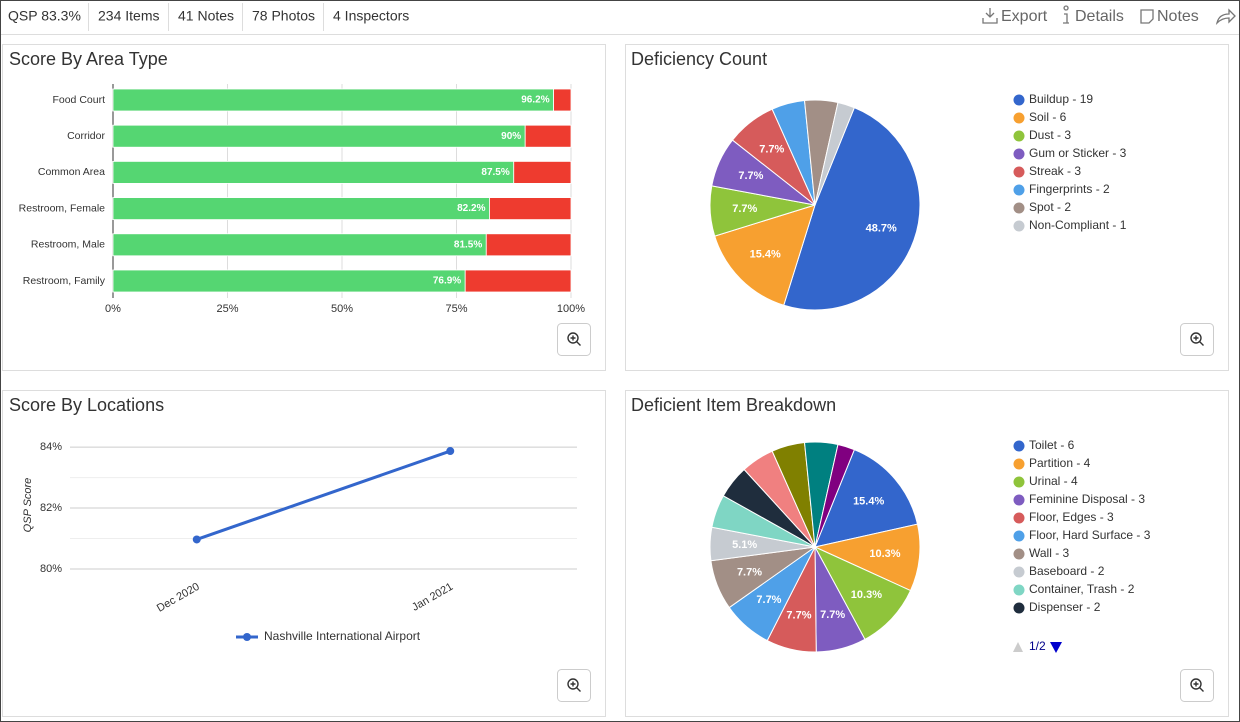 The width and height of the screenshot is (1240, 722). What do you see at coordinates (1069, 189) in the screenshot?
I see `legend-label: Fingerprints - 2` at bounding box center [1069, 189].